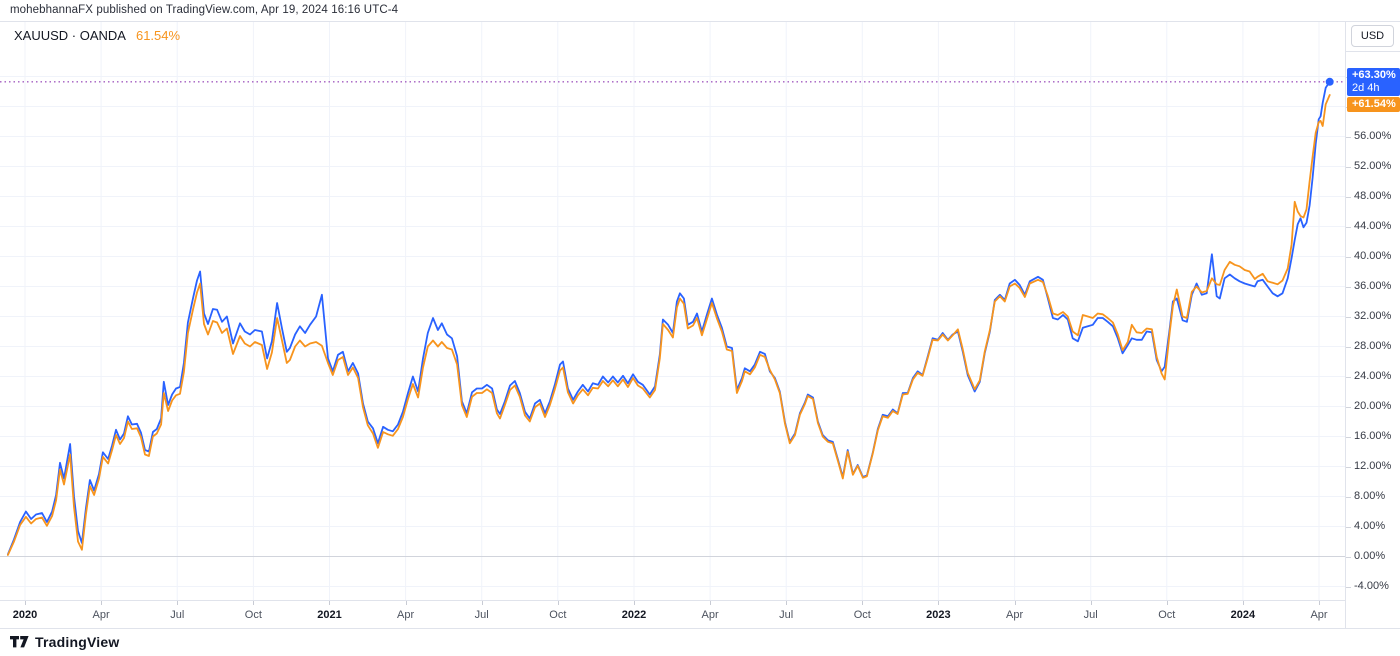  I want to click on y-axis-label: -4.00%, so click(1371, 586).